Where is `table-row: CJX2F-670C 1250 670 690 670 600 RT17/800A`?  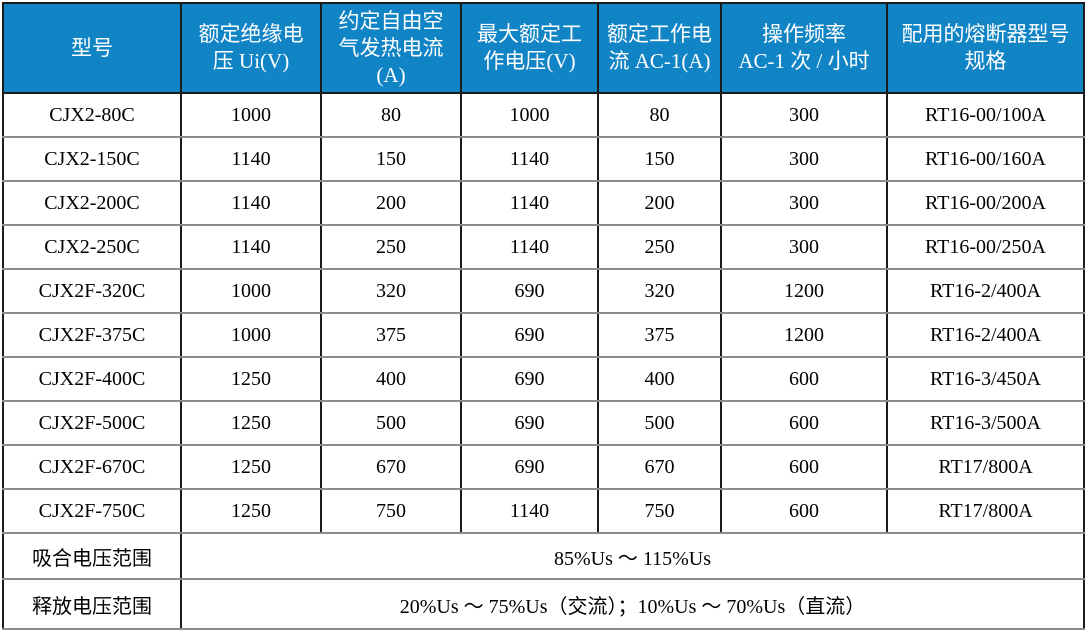
table-row: CJX2F-670C 1250 670 690 670 600 RT17/800A is located at coordinates (543, 467).